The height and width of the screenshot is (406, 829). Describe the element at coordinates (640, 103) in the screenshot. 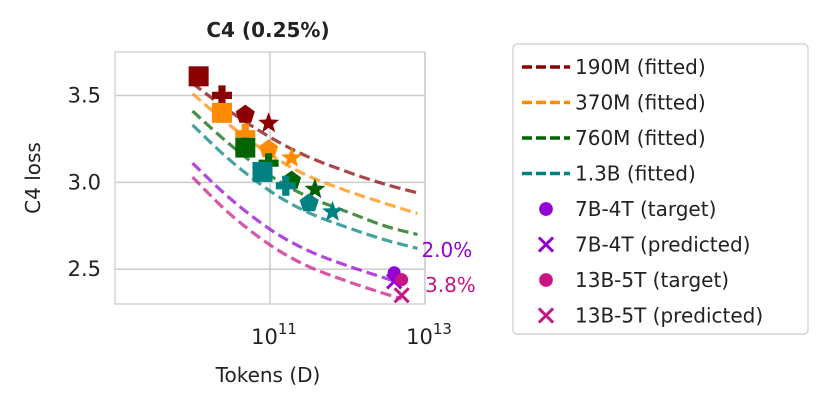

I see `legend-label: 370M (fitted)` at that location.